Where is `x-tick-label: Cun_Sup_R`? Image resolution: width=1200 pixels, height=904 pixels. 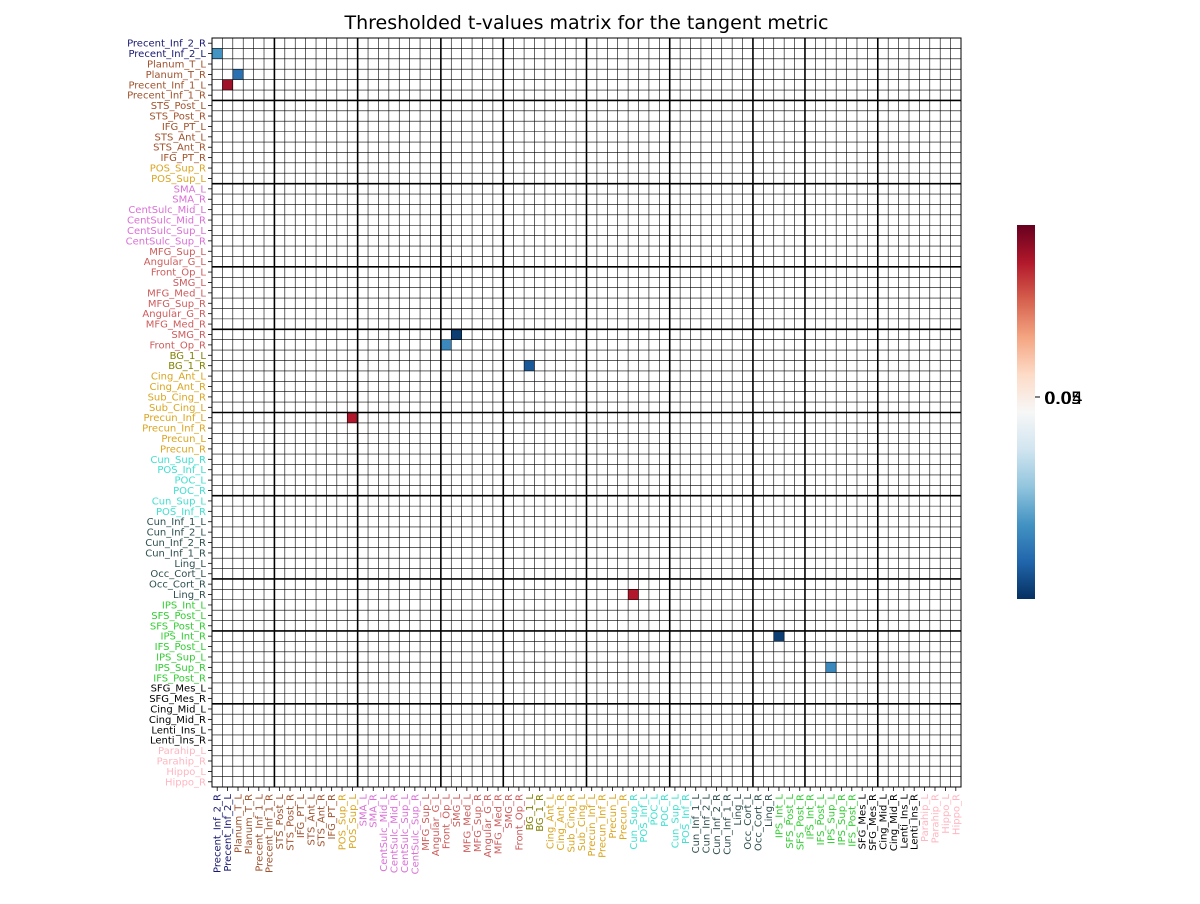 x-tick-label: Cun_Sup_R is located at coordinates (634, 822).